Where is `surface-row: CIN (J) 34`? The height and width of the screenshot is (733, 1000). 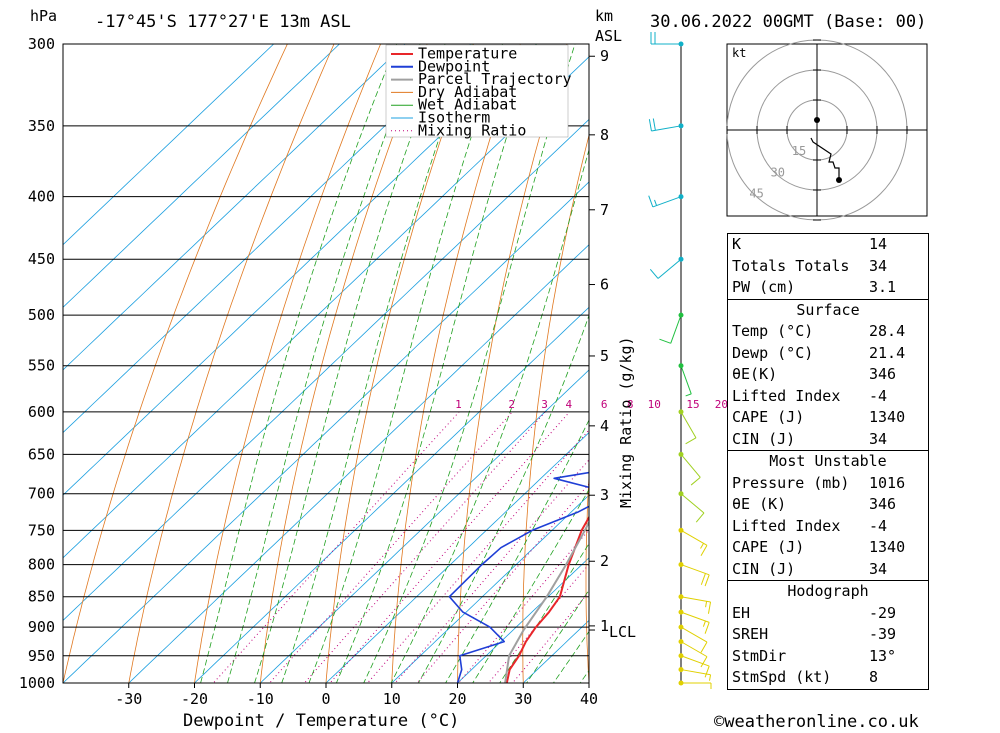
surface-row: CIN (J) 34 is located at coordinates (810, 438).